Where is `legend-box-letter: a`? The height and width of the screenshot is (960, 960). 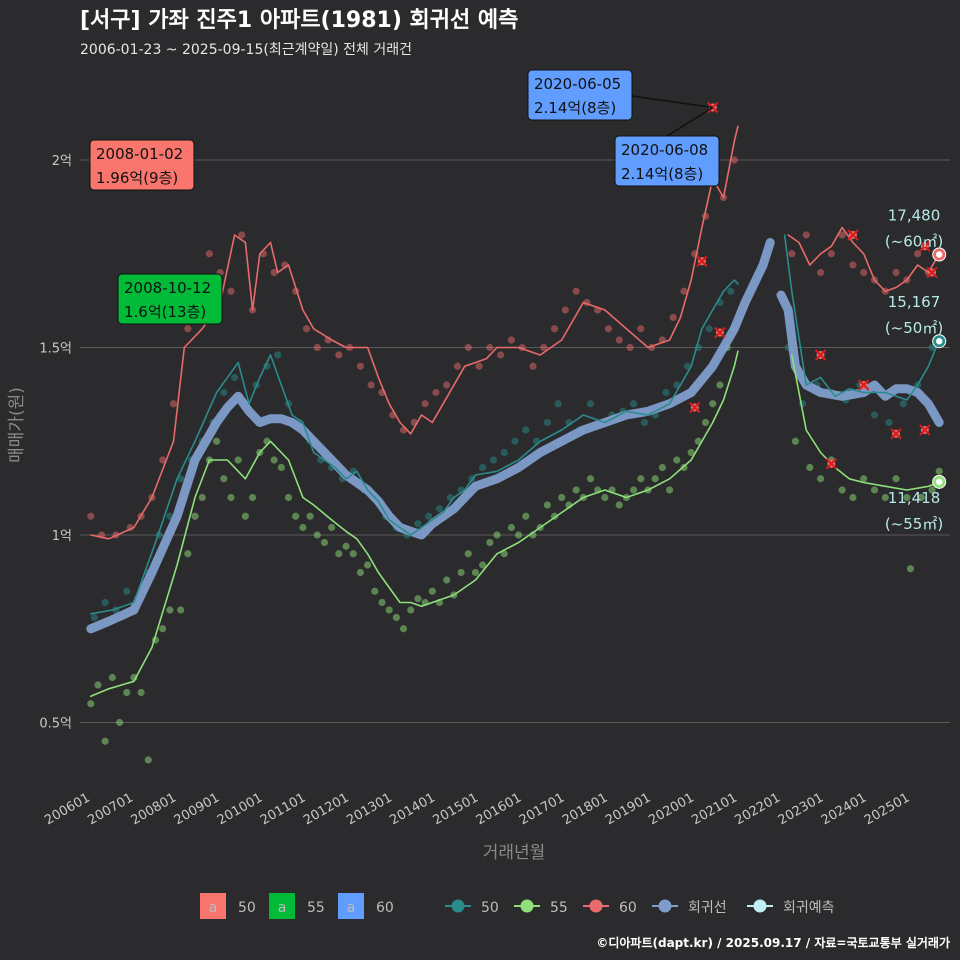 legend-box-letter: a is located at coordinates (282, 908).